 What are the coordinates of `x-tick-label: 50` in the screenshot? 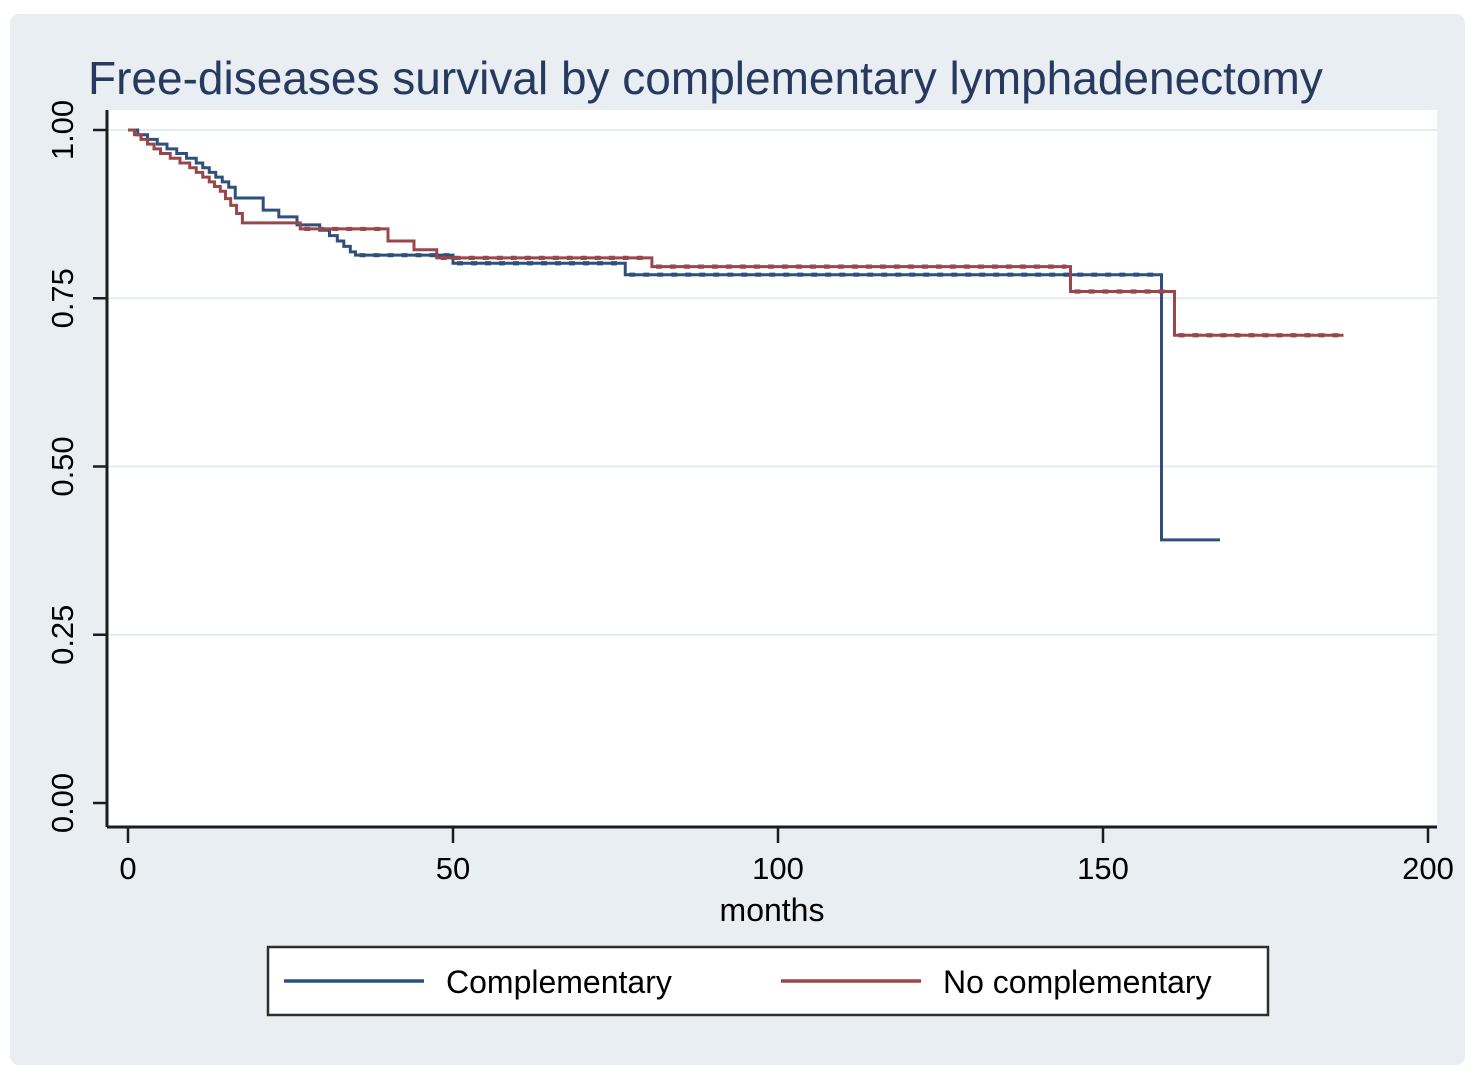 It's located at (453, 868).